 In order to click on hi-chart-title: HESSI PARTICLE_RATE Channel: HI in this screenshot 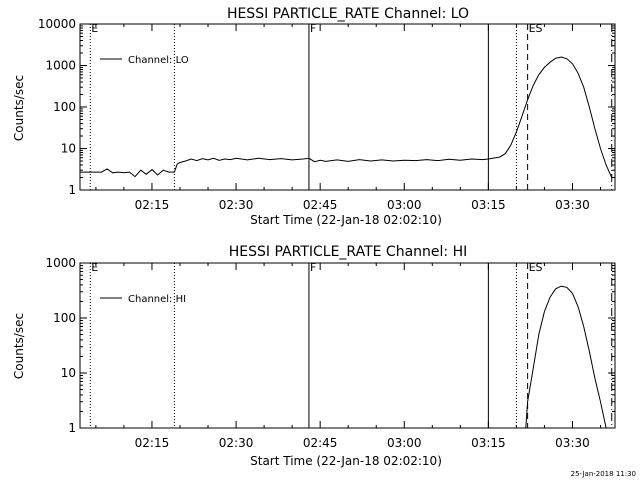, I will do `click(348, 252)`.